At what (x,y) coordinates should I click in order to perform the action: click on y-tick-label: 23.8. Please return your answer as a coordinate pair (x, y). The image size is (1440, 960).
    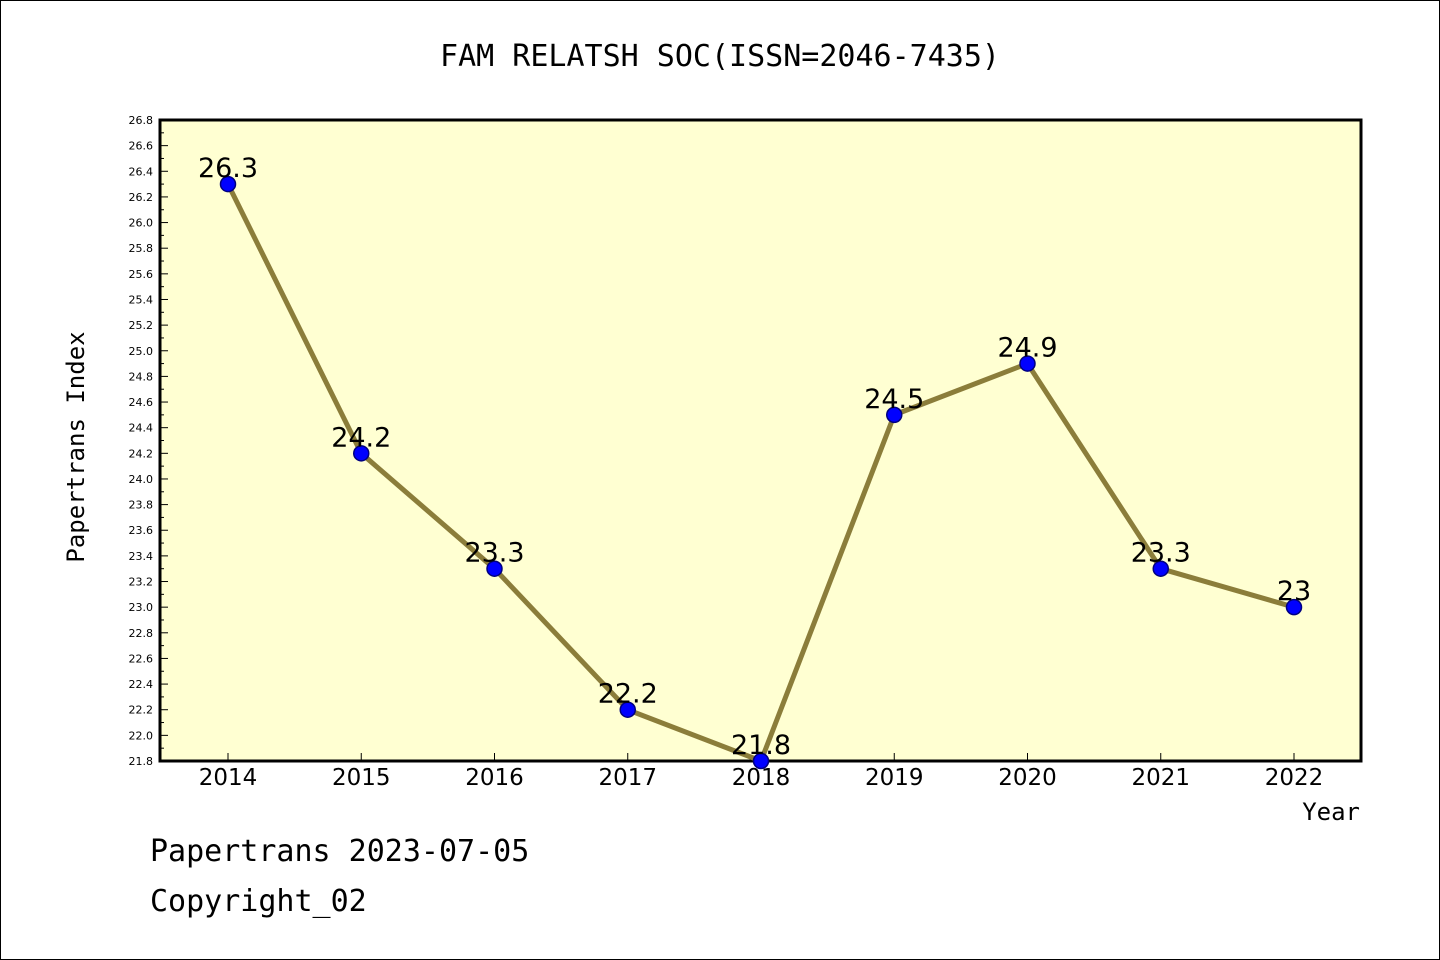
    Looking at the image, I should click on (141, 505).